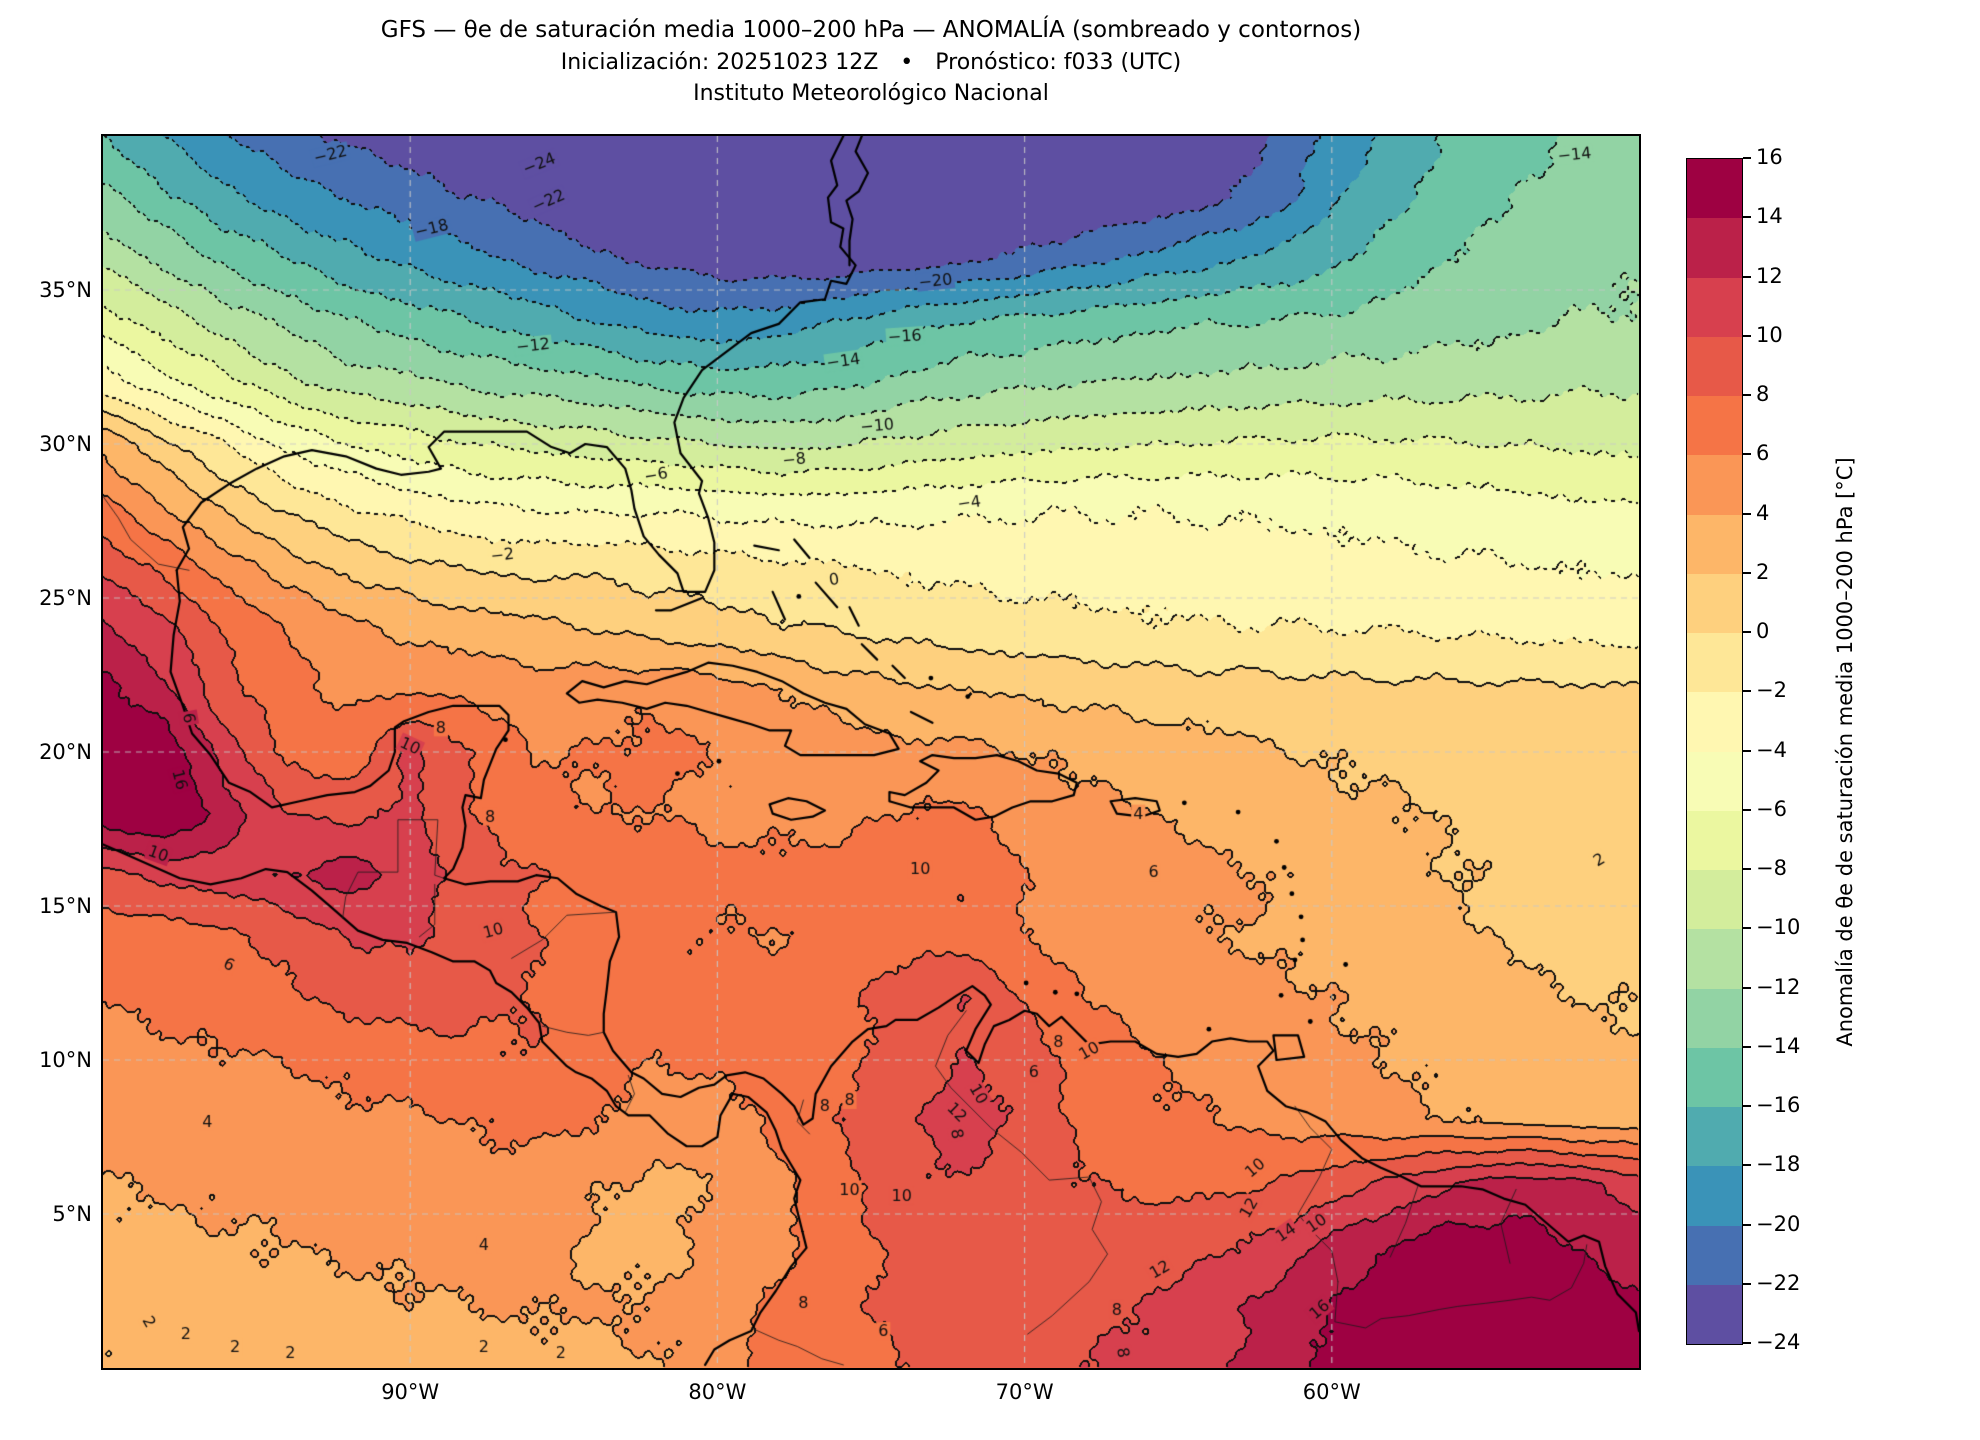 This screenshot has width=1980, height=1440. What do you see at coordinates (1778, 1342) in the screenshot?
I see `colorbar-tick-m24: −24` at bounding box center [1778, 1342].